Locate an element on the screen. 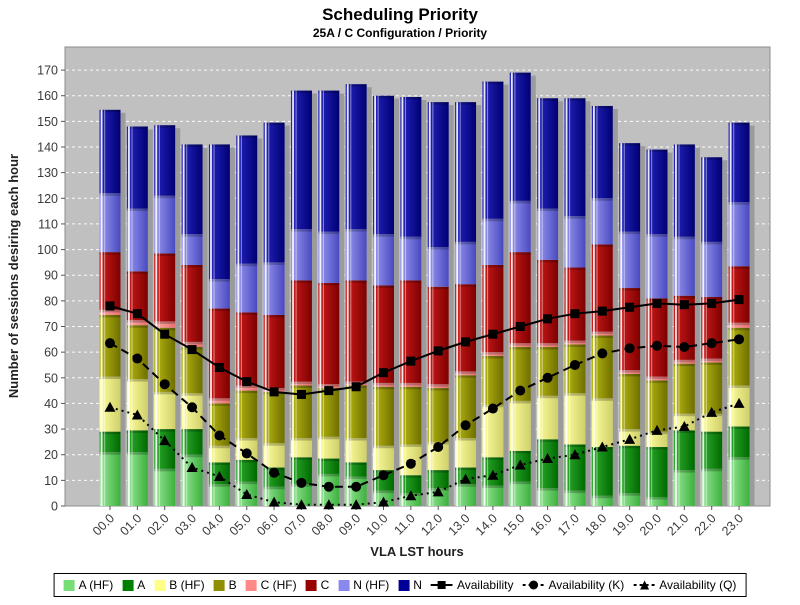 This screenshot has height=605, width=800. legend-item: N (HF) is located at coordinates (363, 585).